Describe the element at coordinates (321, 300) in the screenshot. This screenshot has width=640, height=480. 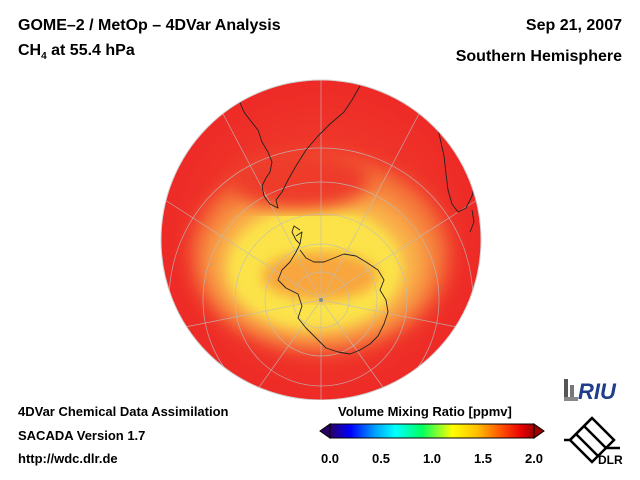
I see `south-pole-marker` at that location.